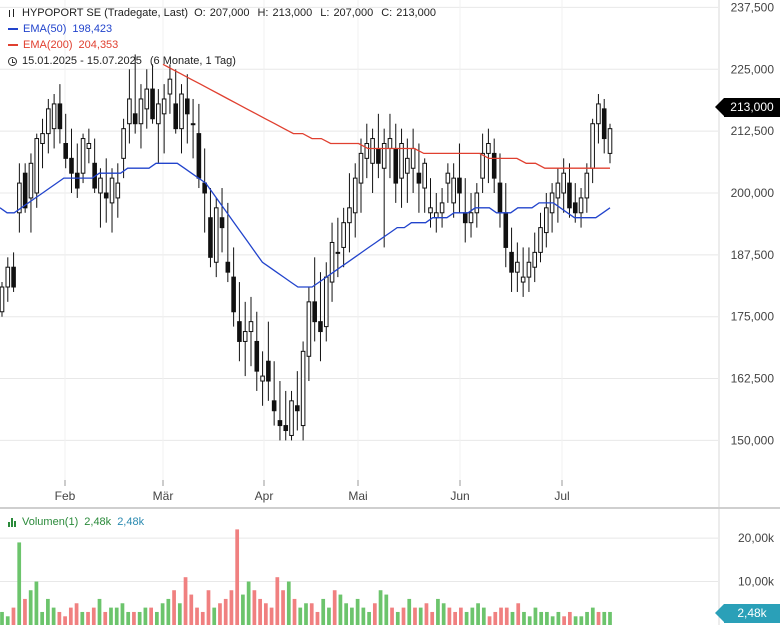 The image size is (780, 625). Describe the element at coordinates (747, 613) in the screenshot. I see `last-volume-tag: 2,48k` at that location.